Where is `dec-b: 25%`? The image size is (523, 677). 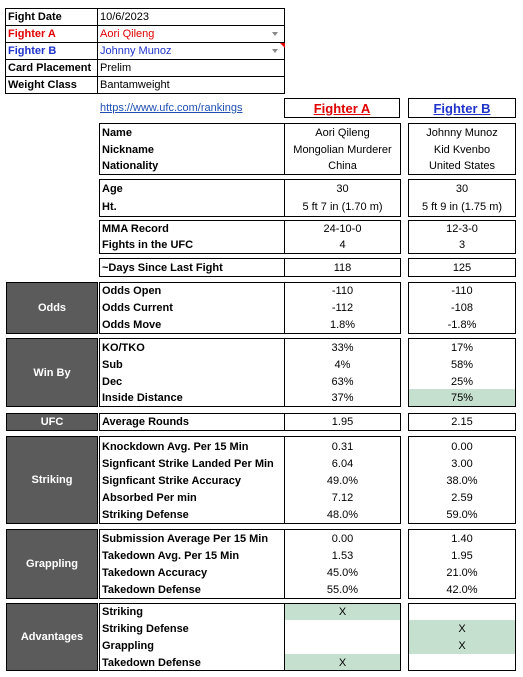
dec-b: 25% is located at coordinates (462, 381).